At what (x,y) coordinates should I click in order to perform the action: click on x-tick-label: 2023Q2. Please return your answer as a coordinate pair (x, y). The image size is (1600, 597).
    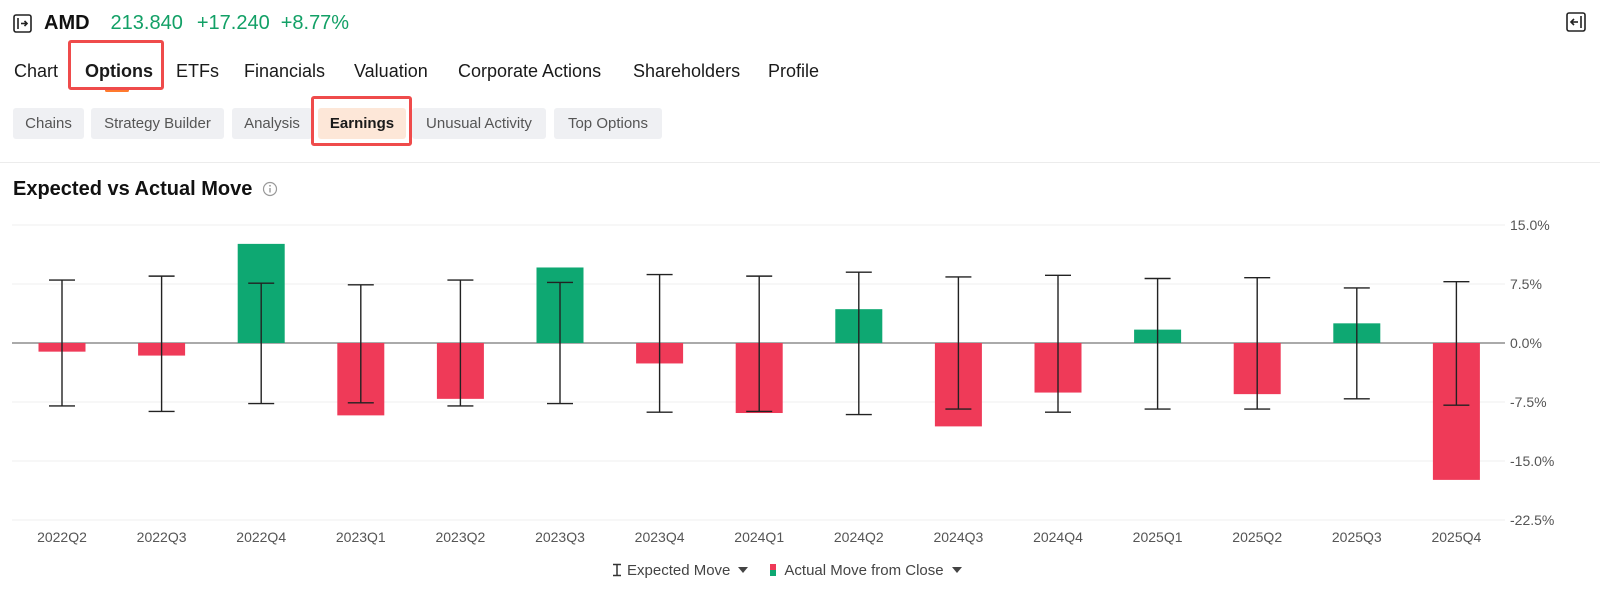
    Looking at the image, I should click on (460, 537).